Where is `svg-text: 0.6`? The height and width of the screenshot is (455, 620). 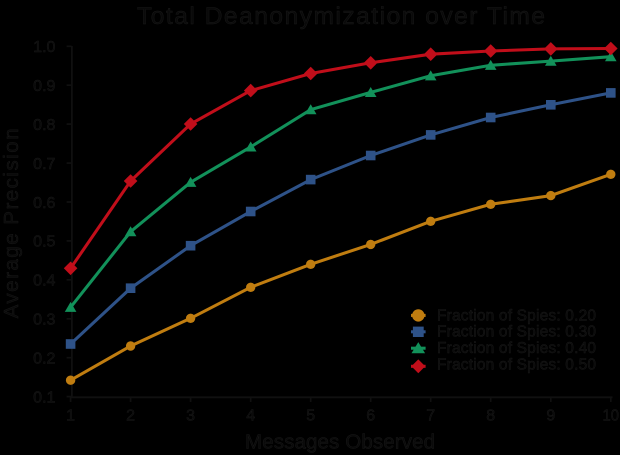 svg-text: 0.6 is located at coordinates (44, 203).